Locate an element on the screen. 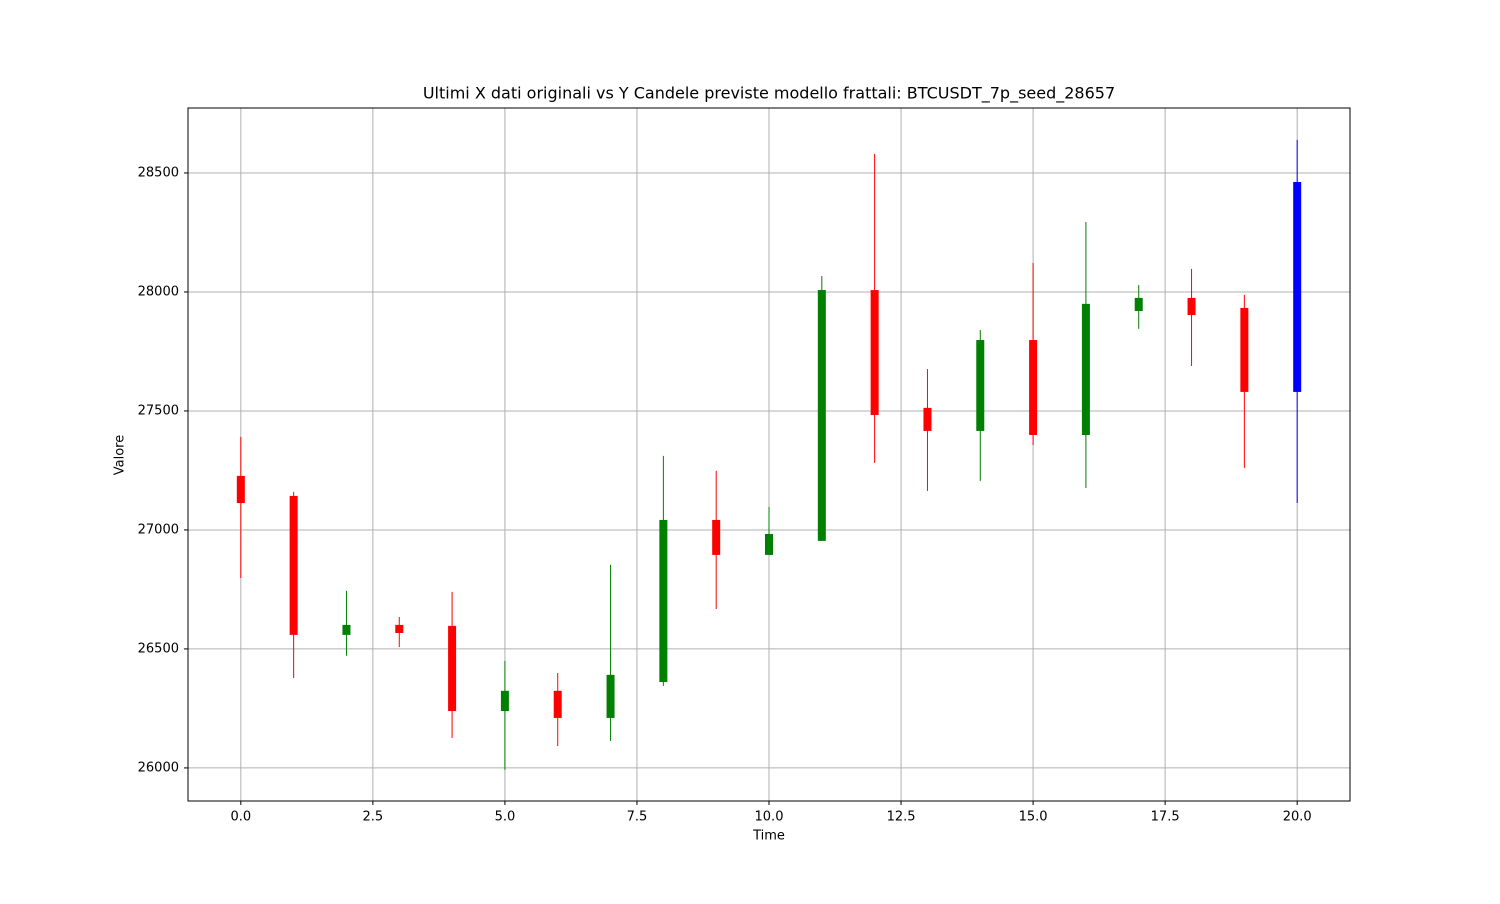 Image resolution: width=1500 pixels, height=904 pixels. y-tick-label: 27000 is located at coordinates (158, 529).